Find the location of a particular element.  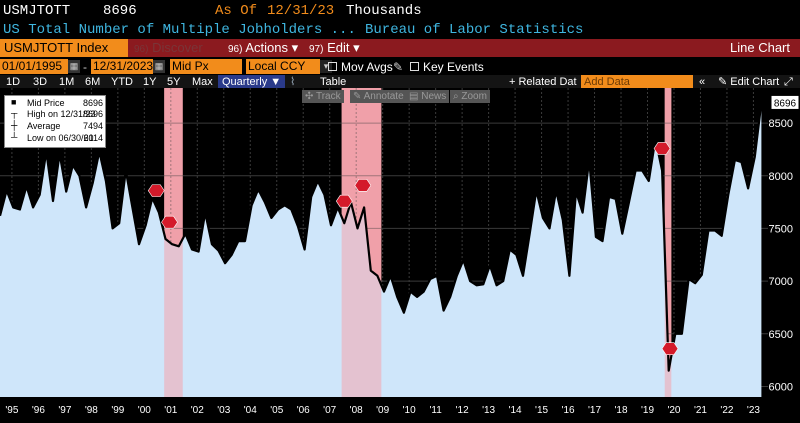

average-marker: ┼ is located at coordinates (14, 125).